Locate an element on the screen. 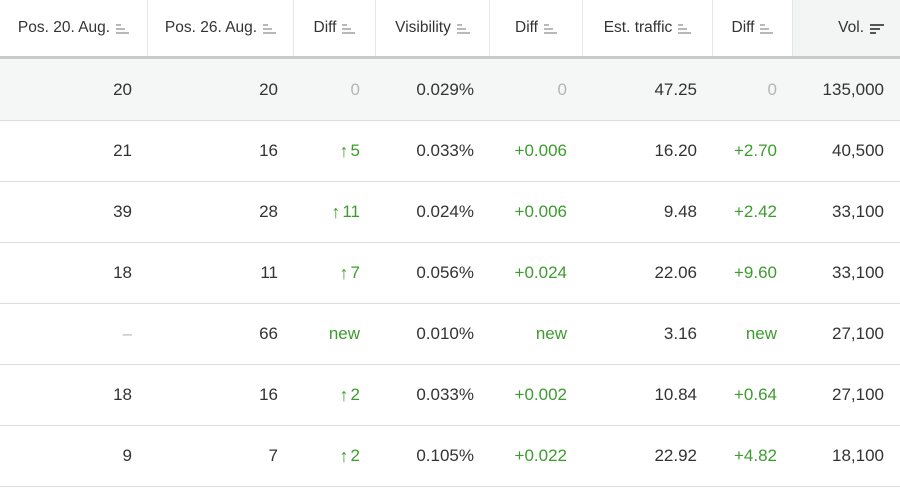 Image resolution: width=900 pixels, height=489 pixels. visibility-cell: 0.010% is located at coordinates (433, 334).